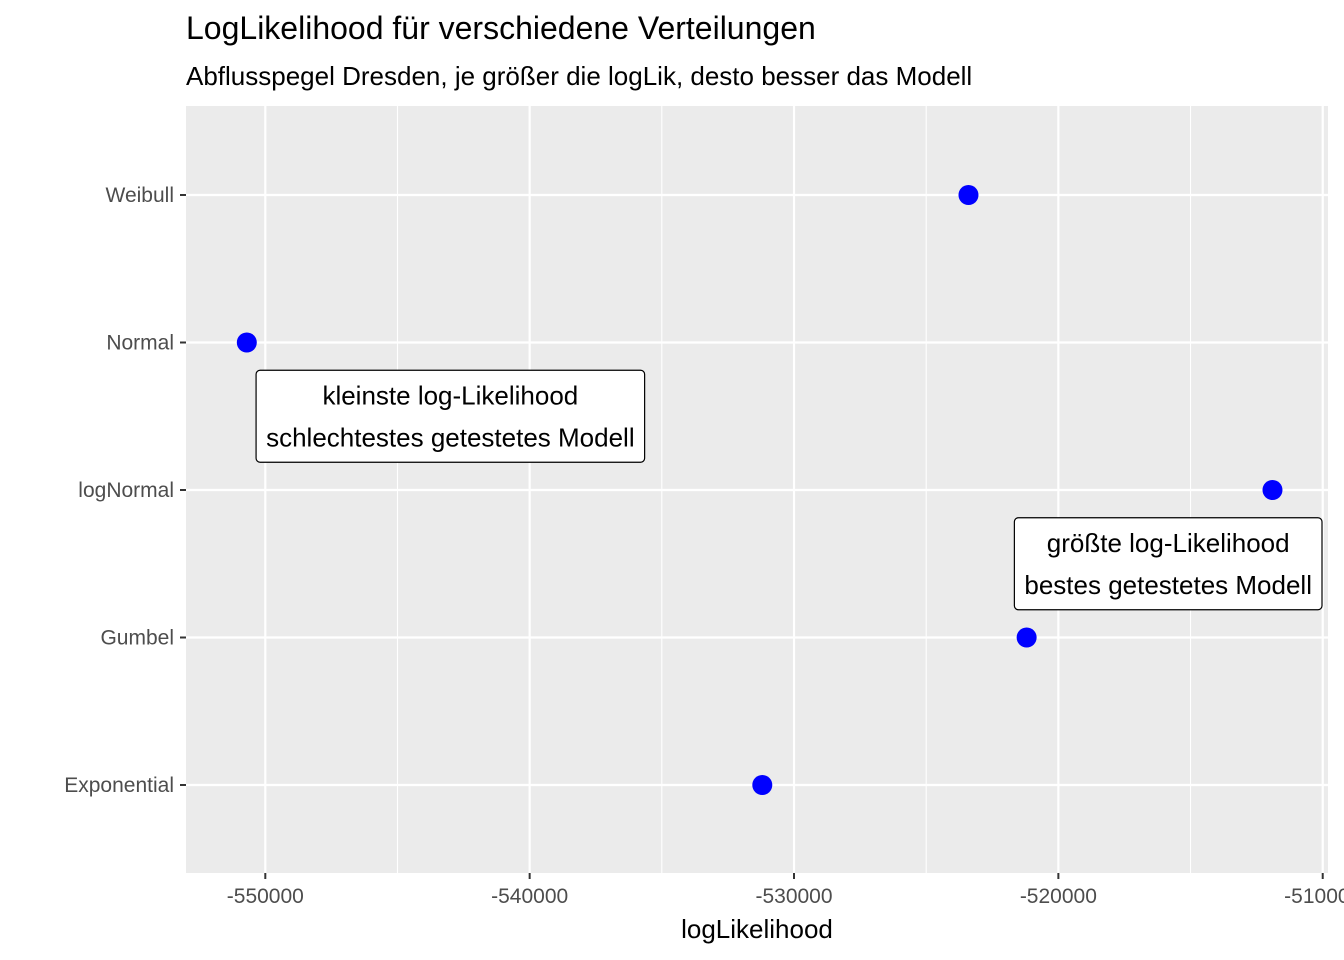  What do you see at coordinates (529, 896) in the screenshot?
I see `x-tick-label: -540000` at bounding box center [529, 896].